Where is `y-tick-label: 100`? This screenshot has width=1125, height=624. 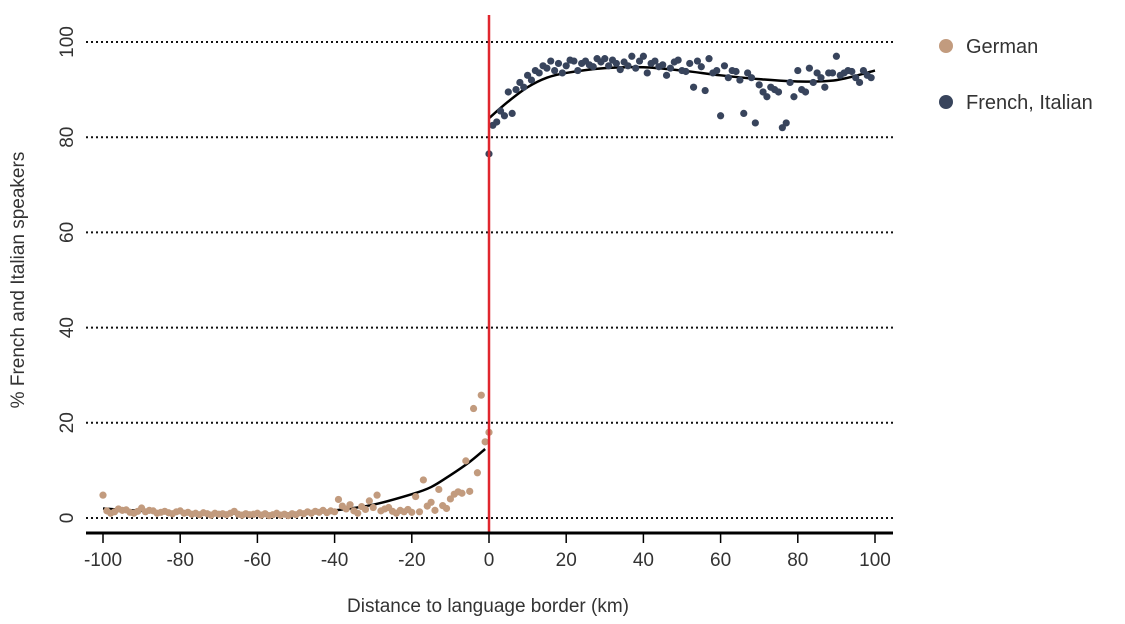 y-tick-label: 100 is located at coordinates (67, 42).